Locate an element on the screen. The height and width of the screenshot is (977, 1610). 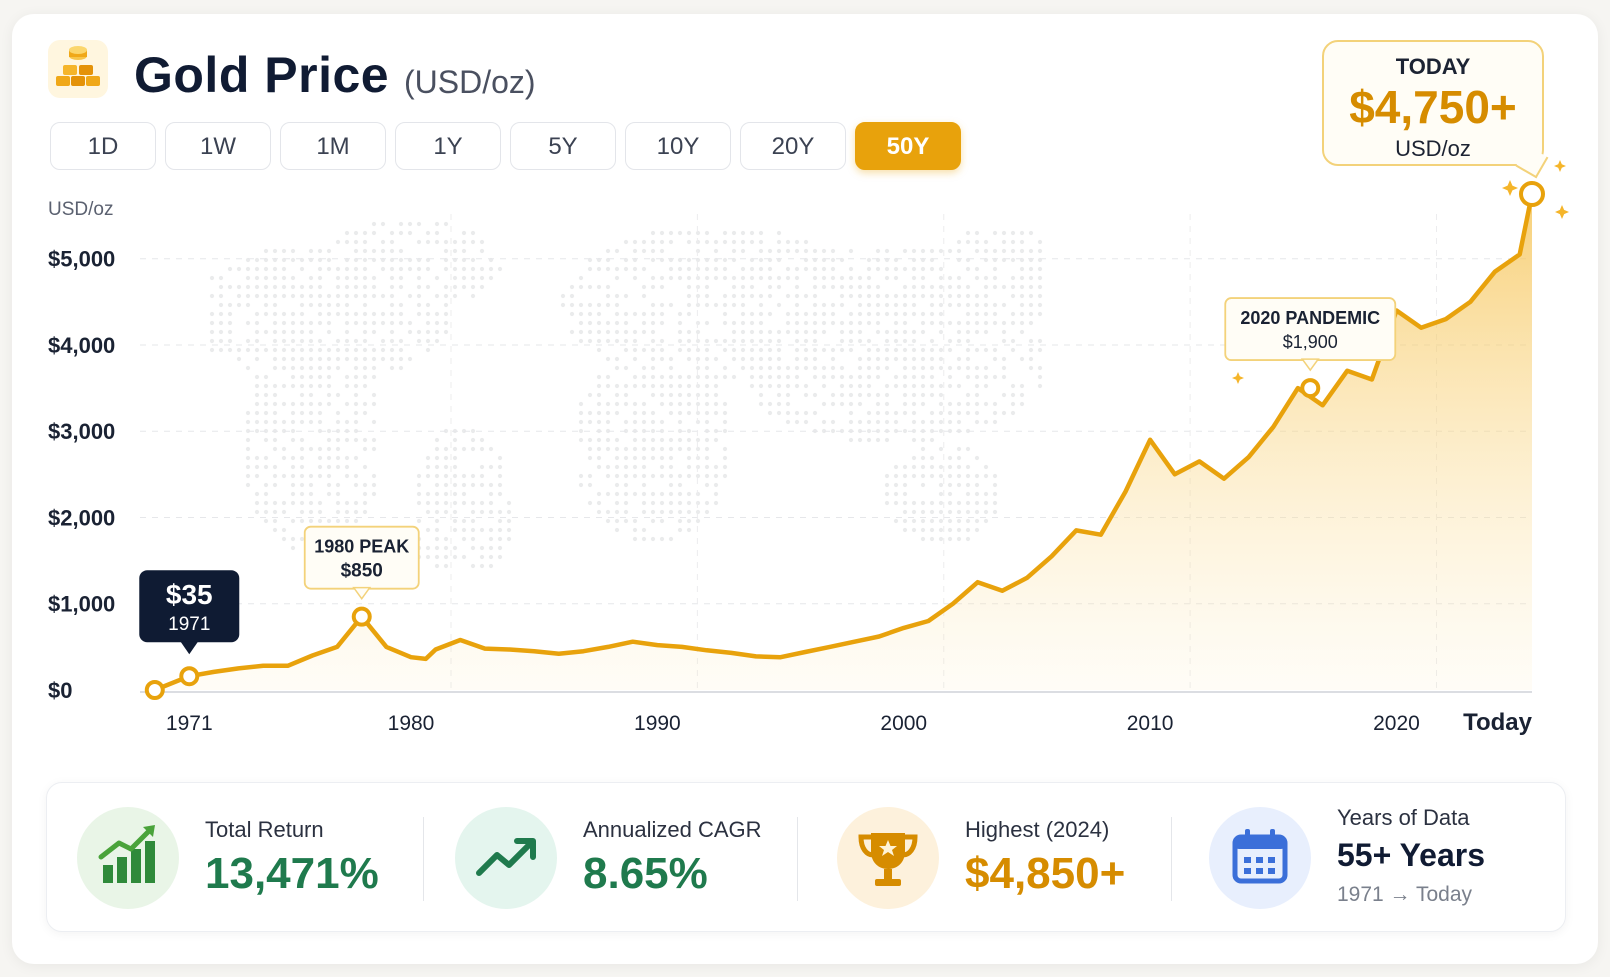
y-axis-label: USD/oz is located at coordinates (80, 209).